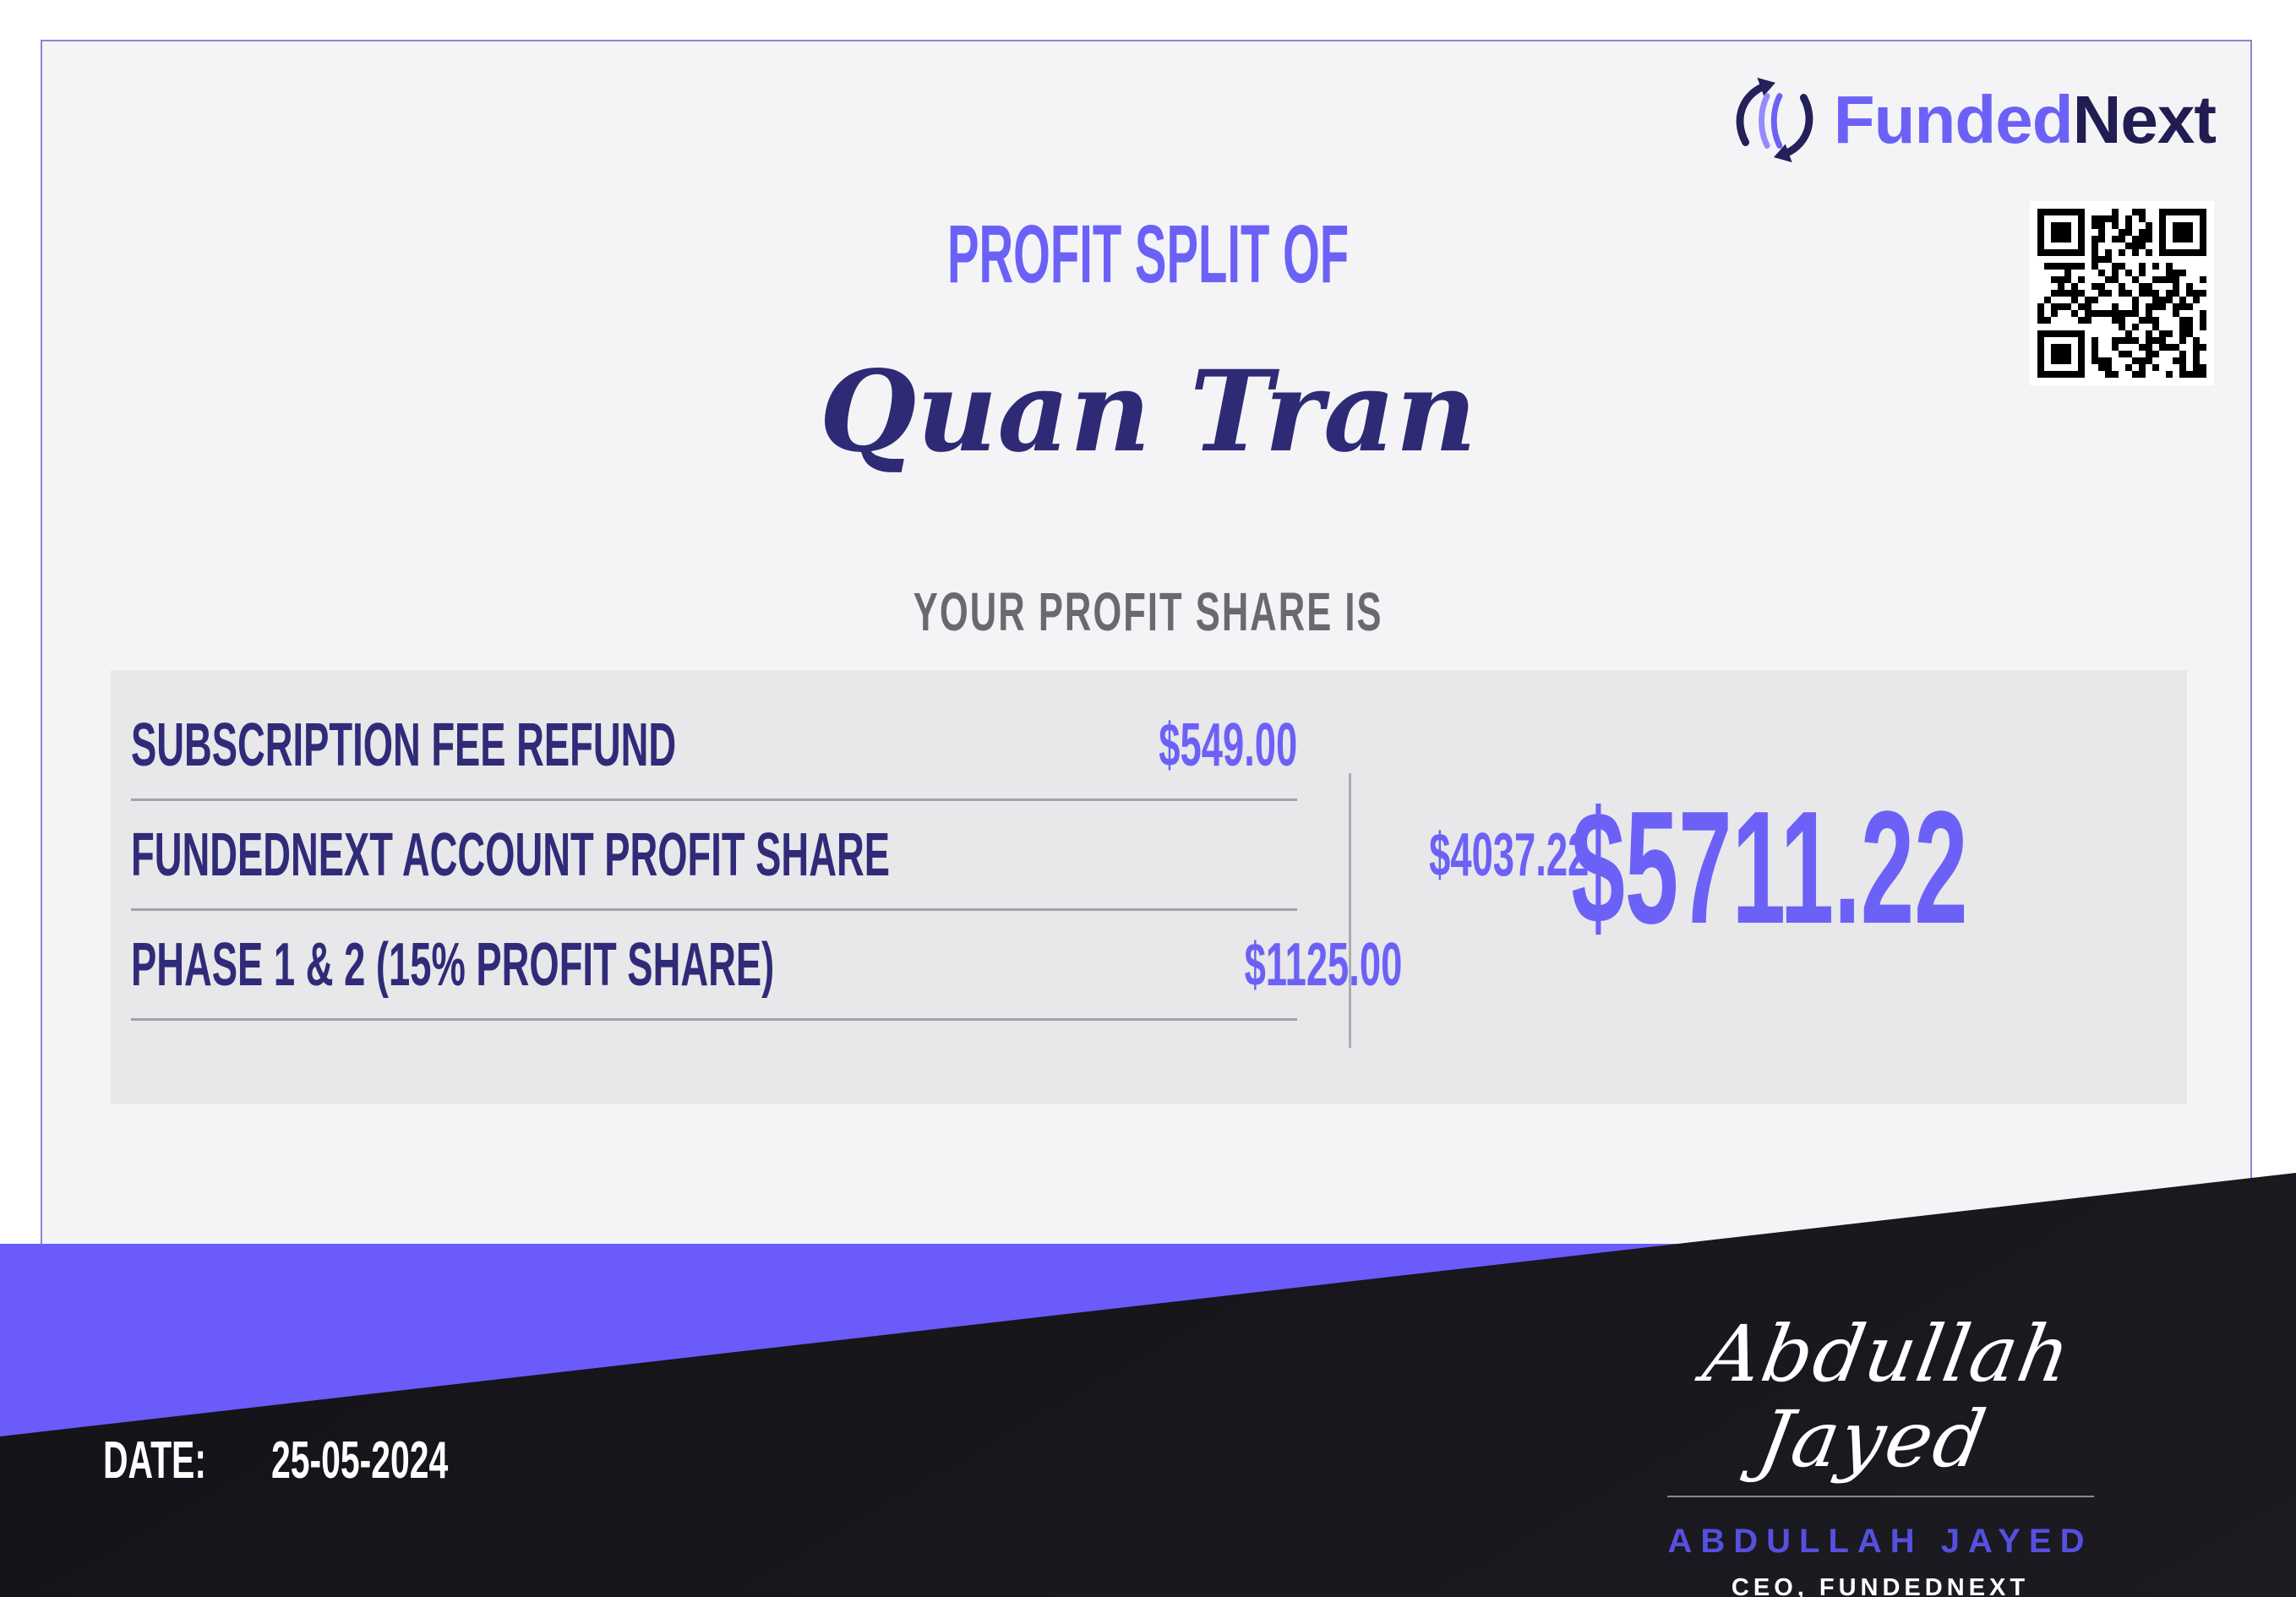 This screenshot has width=2296, height=1597. Describe the element at coordinates (1350, 910) in the screenshot. I see `vertical-divider` at that location.